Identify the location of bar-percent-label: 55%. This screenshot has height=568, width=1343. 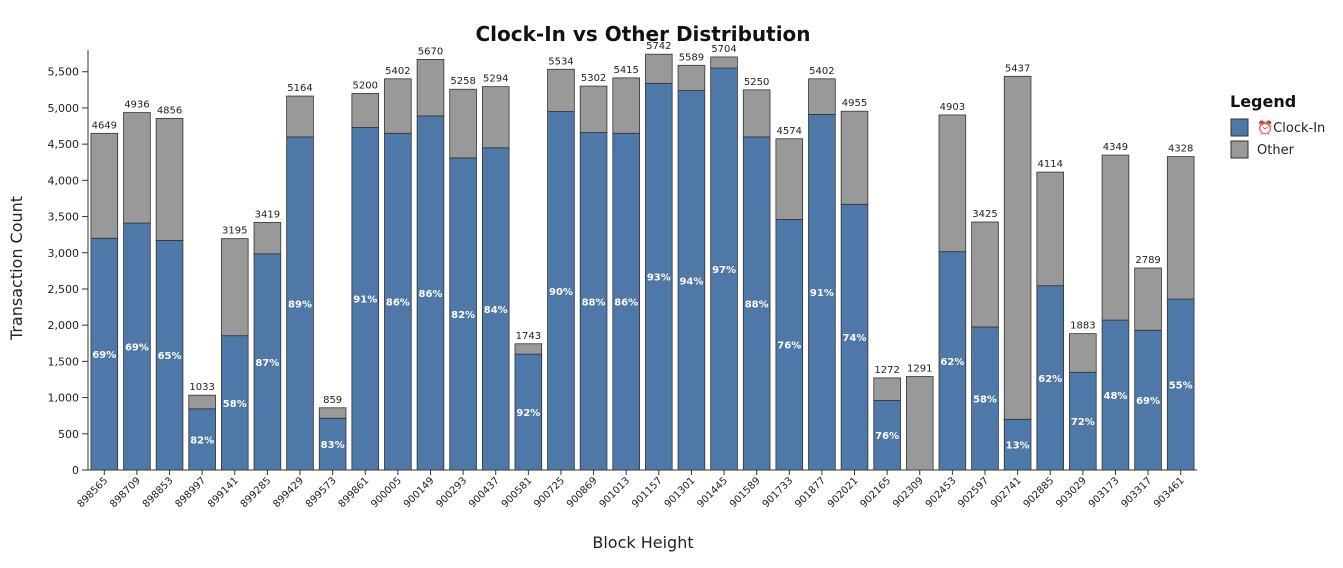
(1181, 386).